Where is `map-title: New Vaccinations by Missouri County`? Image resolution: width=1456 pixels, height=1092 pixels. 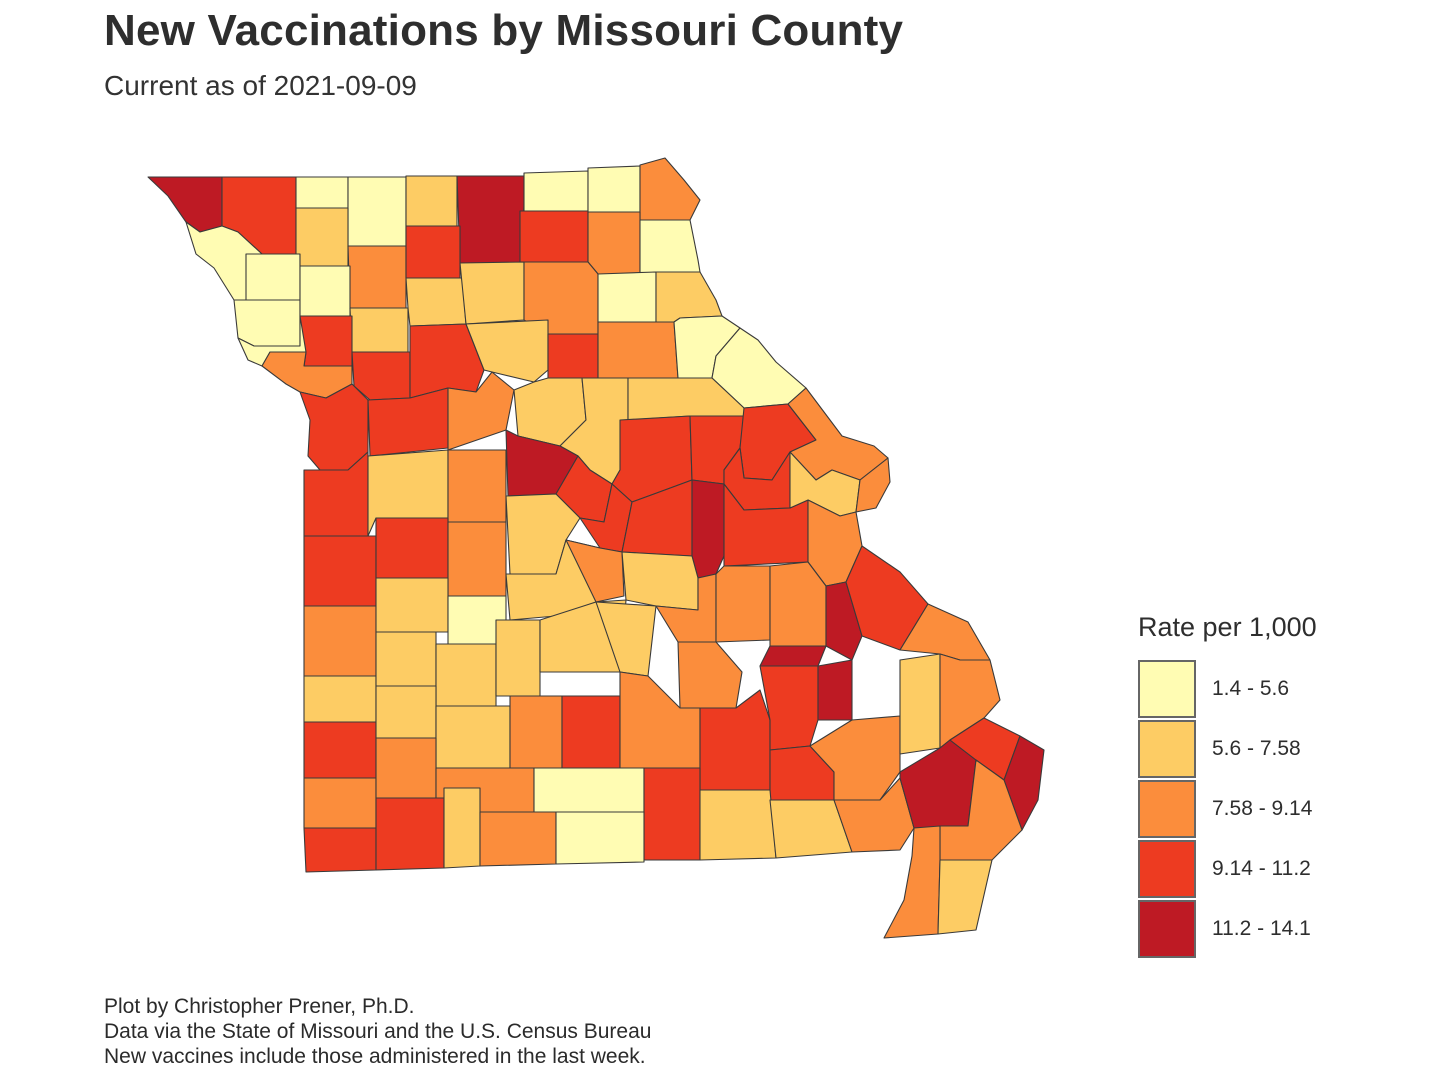
map-title: New Vaccinations by Missouri County is located at coordinates (504, 30).